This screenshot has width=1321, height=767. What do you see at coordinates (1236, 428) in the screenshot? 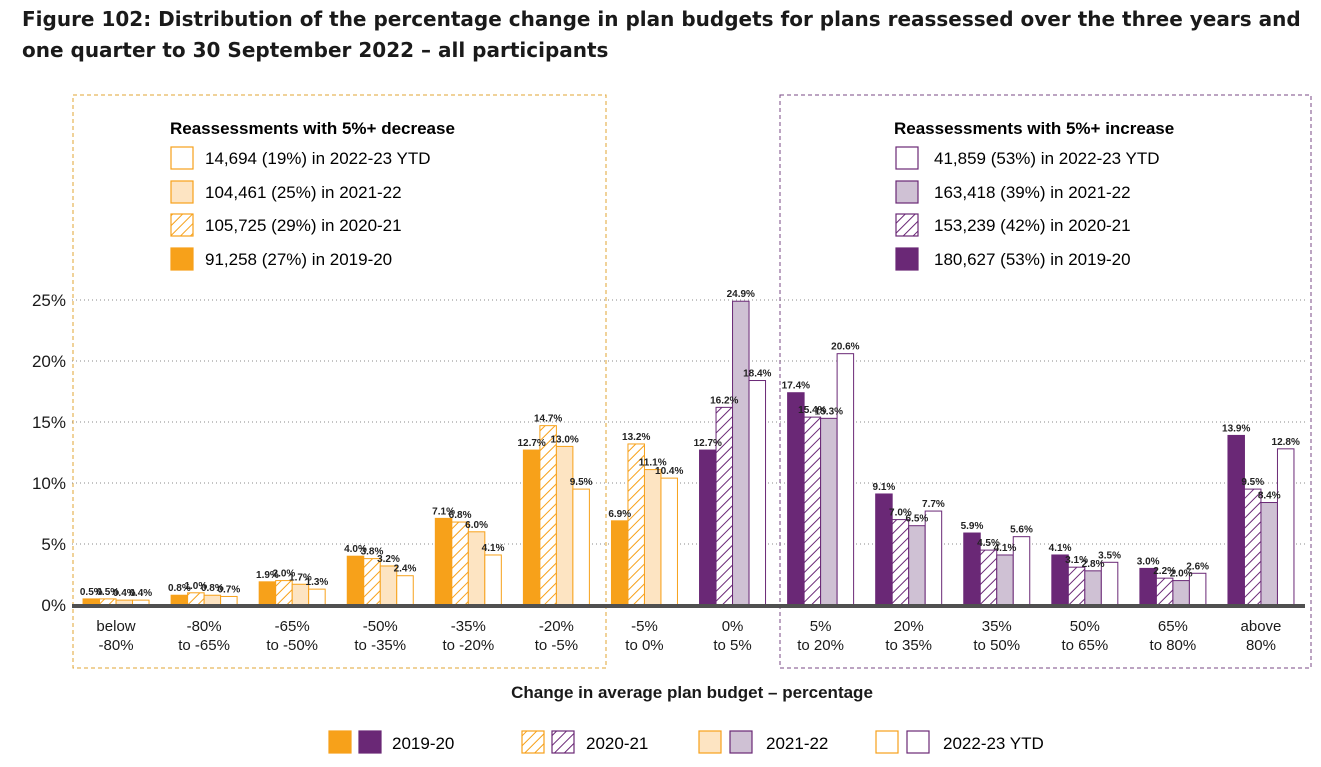
I see `data-label: 13.9%` at bounding box center [1236, 428].